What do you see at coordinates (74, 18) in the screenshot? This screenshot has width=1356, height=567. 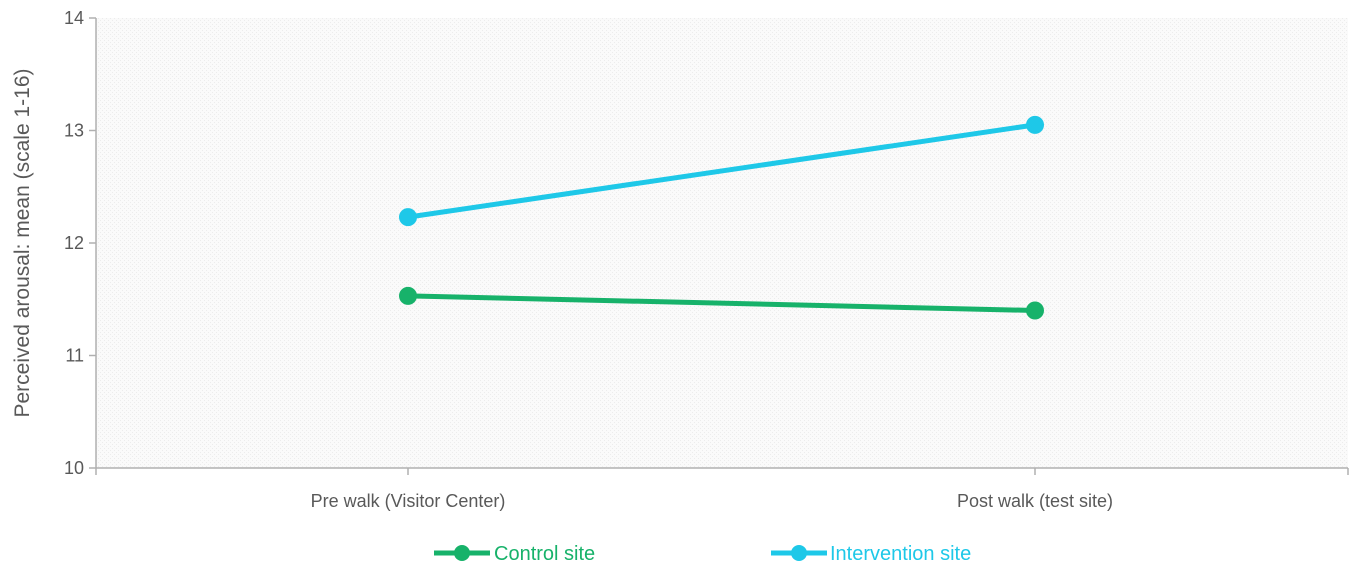 I see `y-tick-label-4: 14` at bounding box center [74, 18].